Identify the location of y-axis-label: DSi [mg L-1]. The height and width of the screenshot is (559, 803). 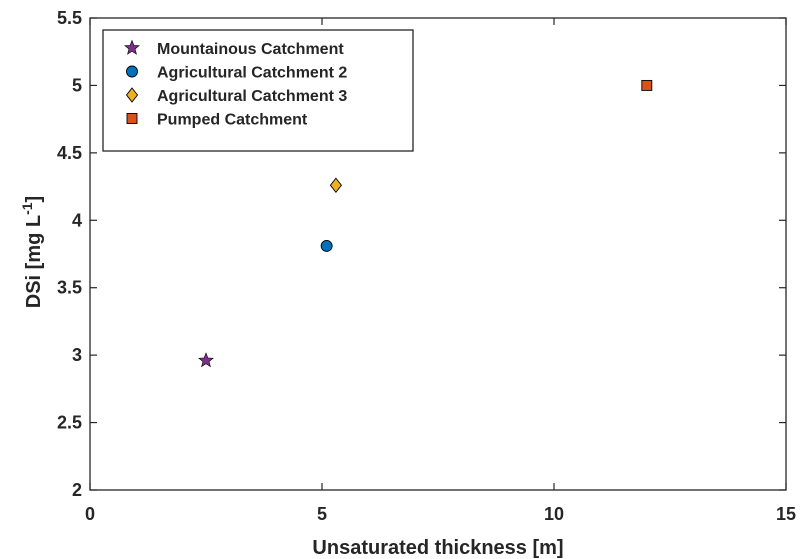
(32, 252).